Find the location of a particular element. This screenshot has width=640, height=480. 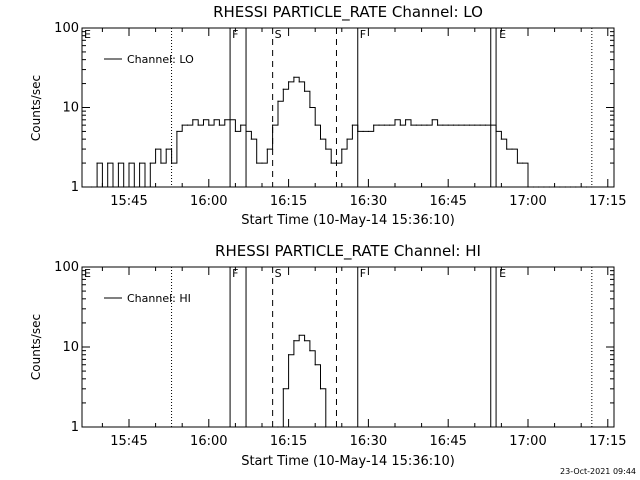

legend-label: Channel: LO is located at coordinates (160, 59).